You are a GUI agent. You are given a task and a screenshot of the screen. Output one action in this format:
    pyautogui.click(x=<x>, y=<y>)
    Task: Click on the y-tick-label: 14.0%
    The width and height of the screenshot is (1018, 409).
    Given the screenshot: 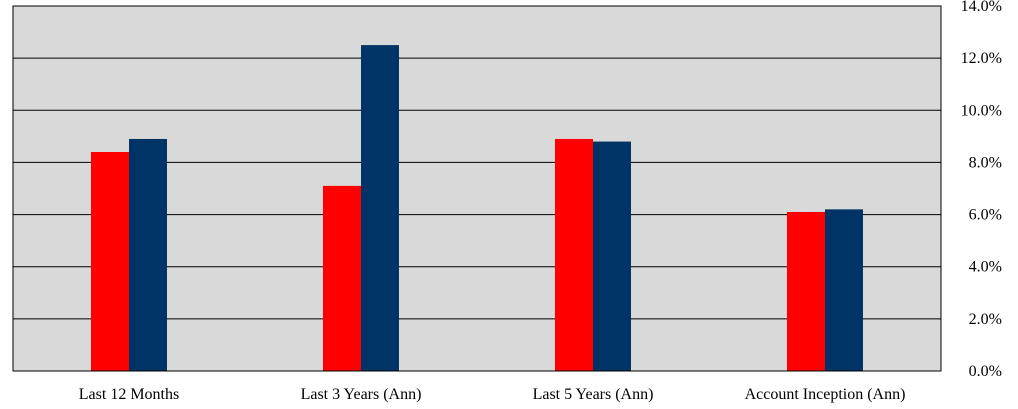 What is the action you would take?
    pyautogui.click(x=981, y=7)
    